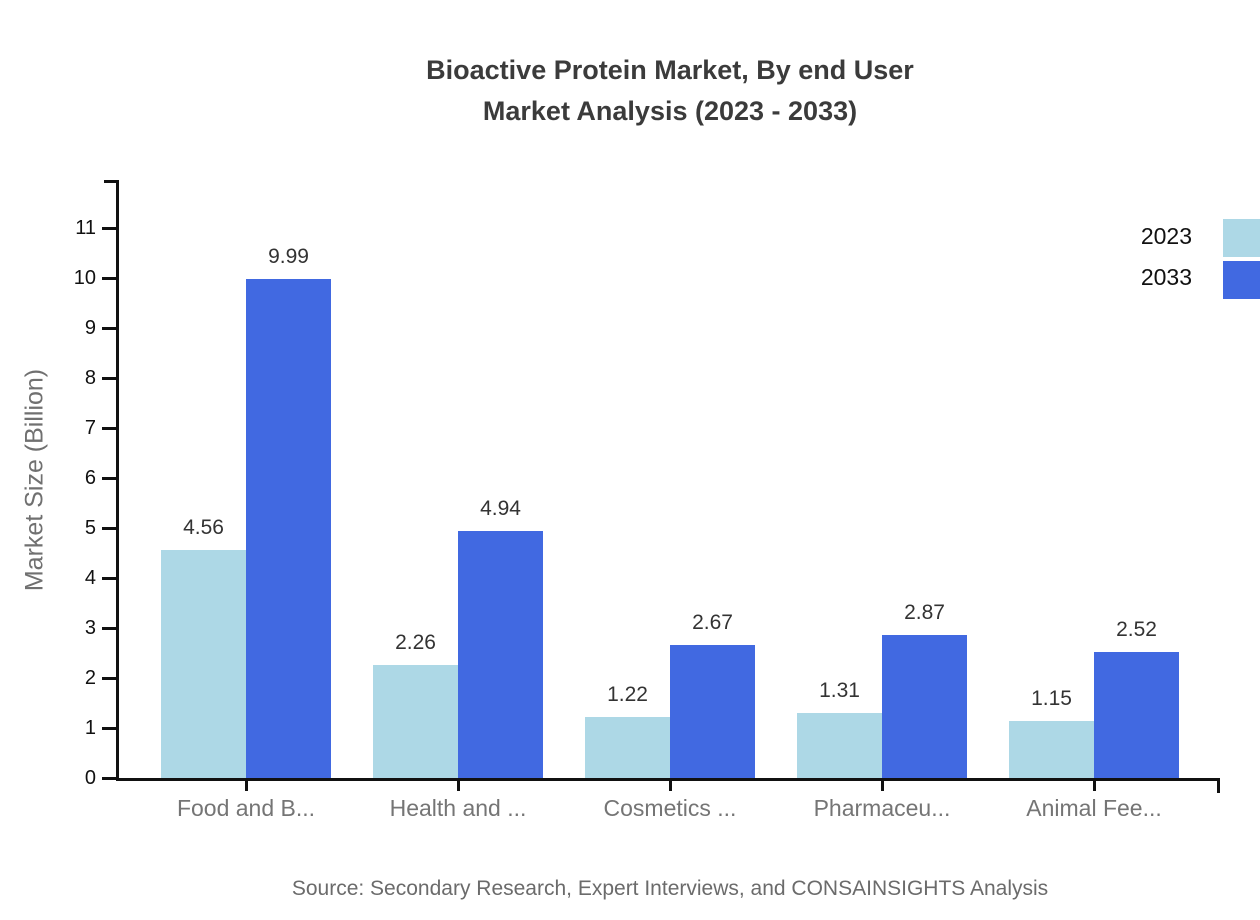 The width and height of the screenshot is (1260, 920). Describe the element at coordinates (90, 428) in the screenshot. I see `y-axis-tick-label: 7` at that location.